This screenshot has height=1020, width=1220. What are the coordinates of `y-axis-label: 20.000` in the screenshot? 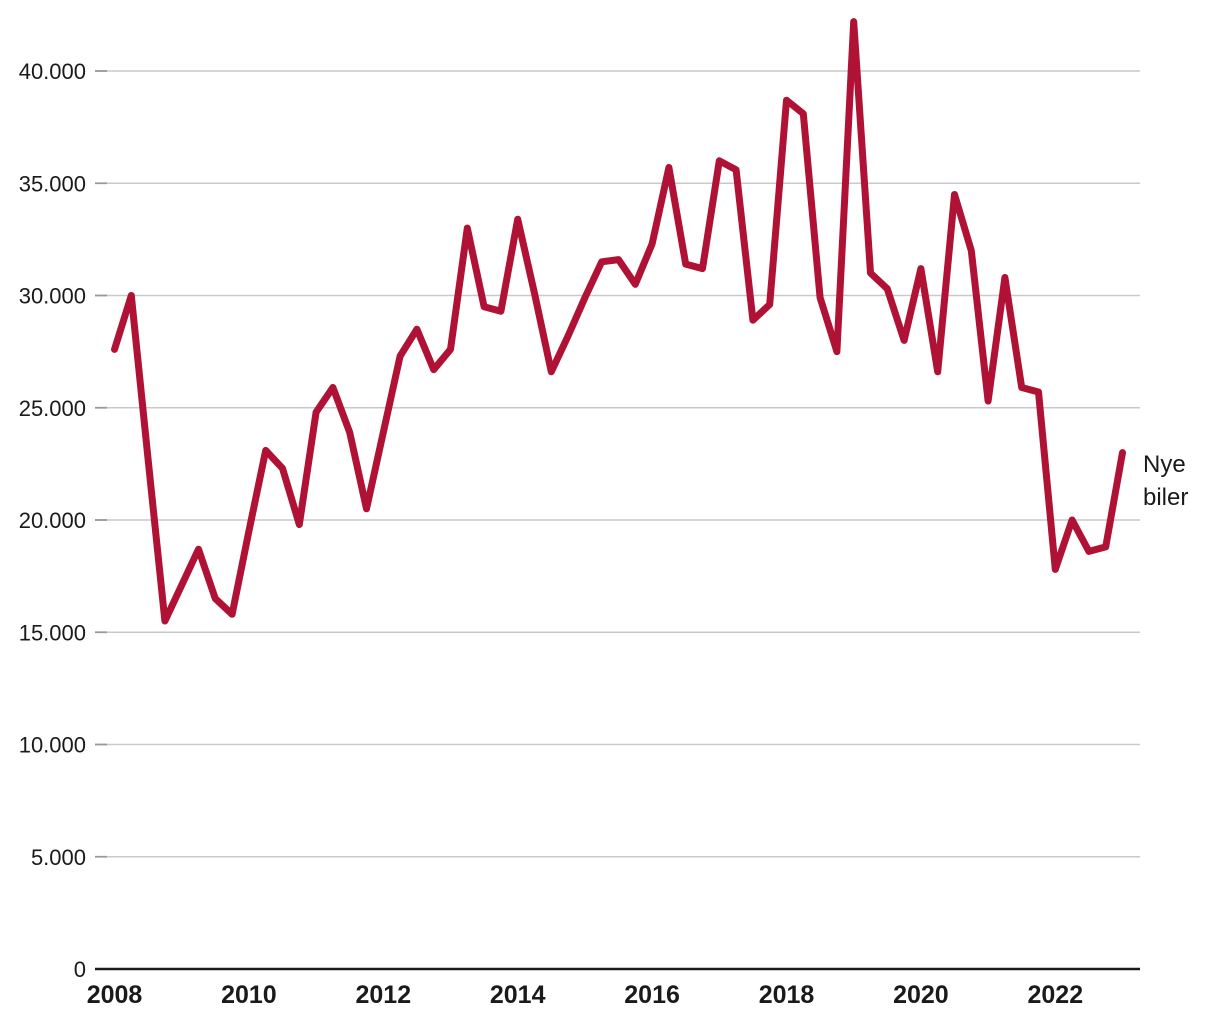 It's located at (52, 520).